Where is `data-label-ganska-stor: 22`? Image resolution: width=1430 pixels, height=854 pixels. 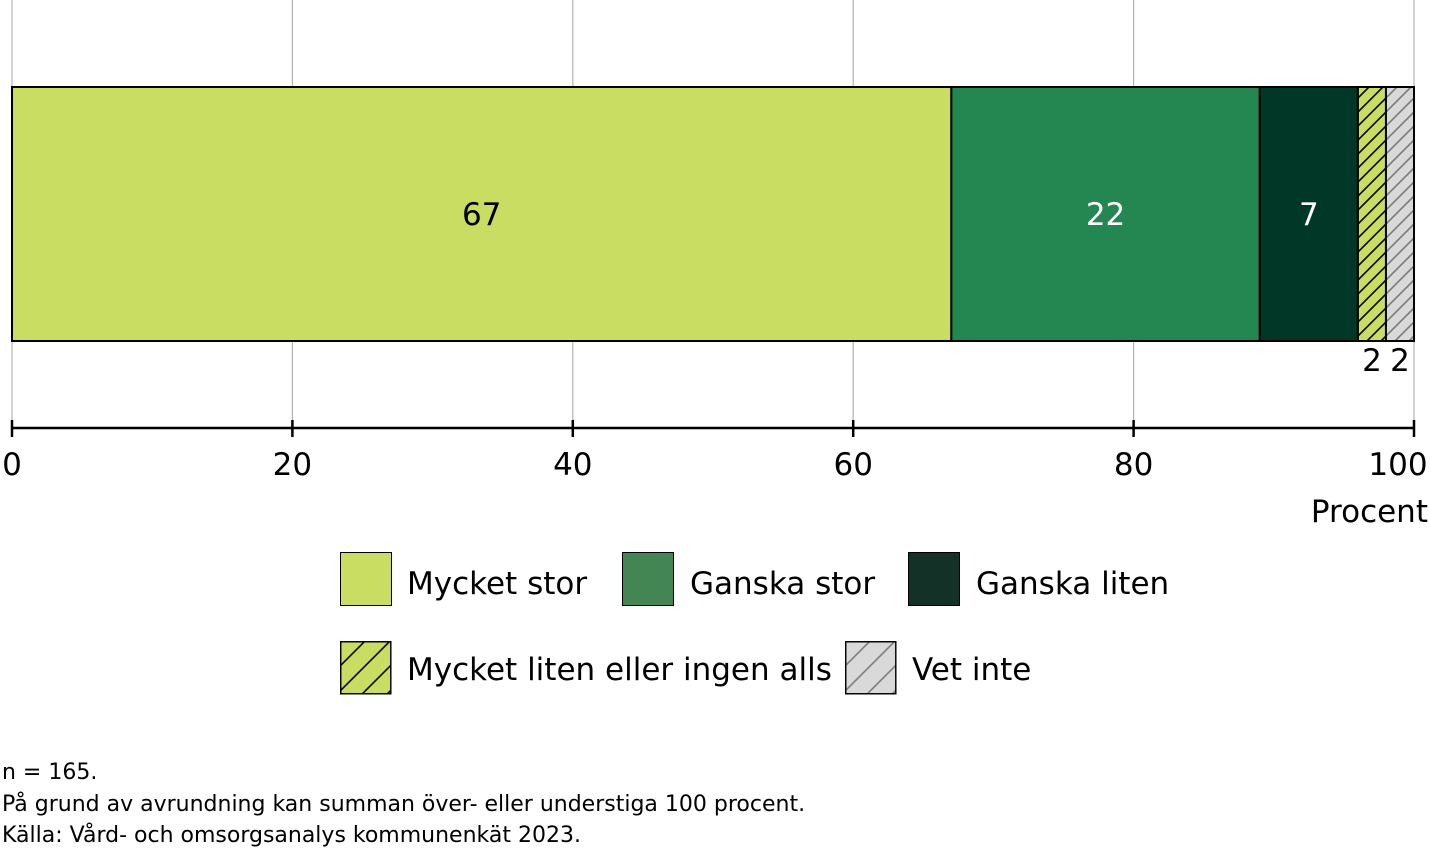
data-label-ganska-stor: 22 is located at coordinates (1105, 215).